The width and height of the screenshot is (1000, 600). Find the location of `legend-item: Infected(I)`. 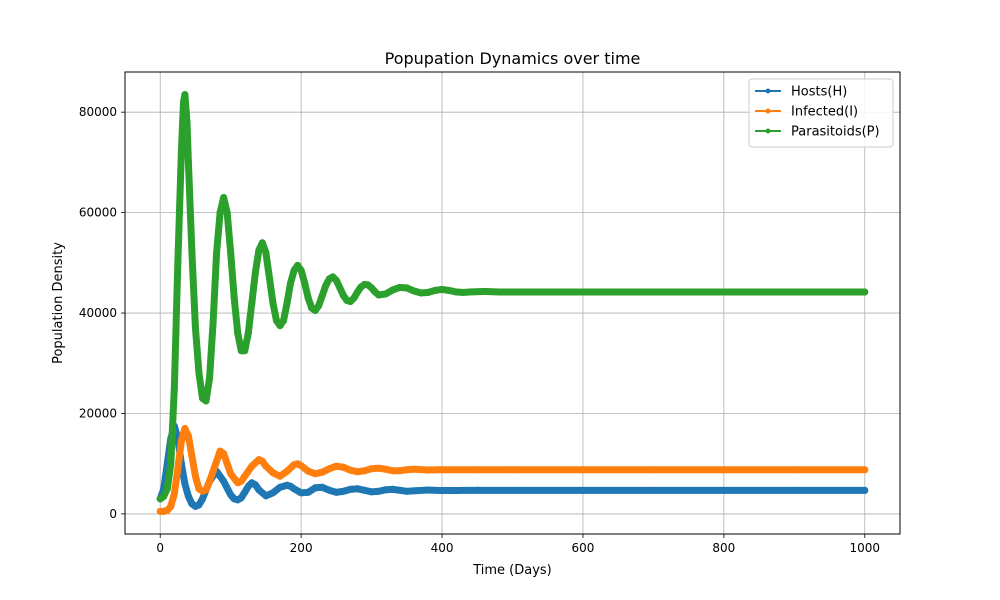

legend-item: Infected(I) is located at coordinates (806, 112).